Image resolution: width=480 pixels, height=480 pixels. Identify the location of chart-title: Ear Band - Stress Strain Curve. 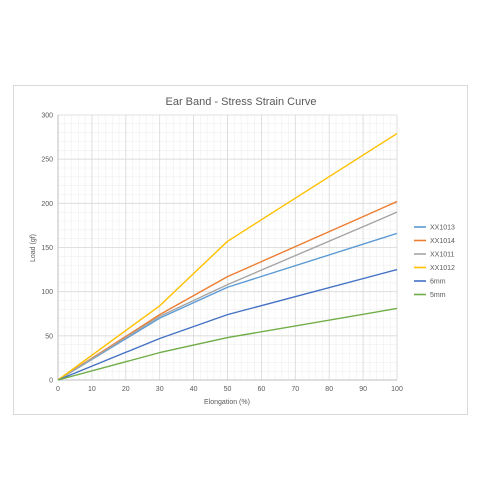
(240, 102).